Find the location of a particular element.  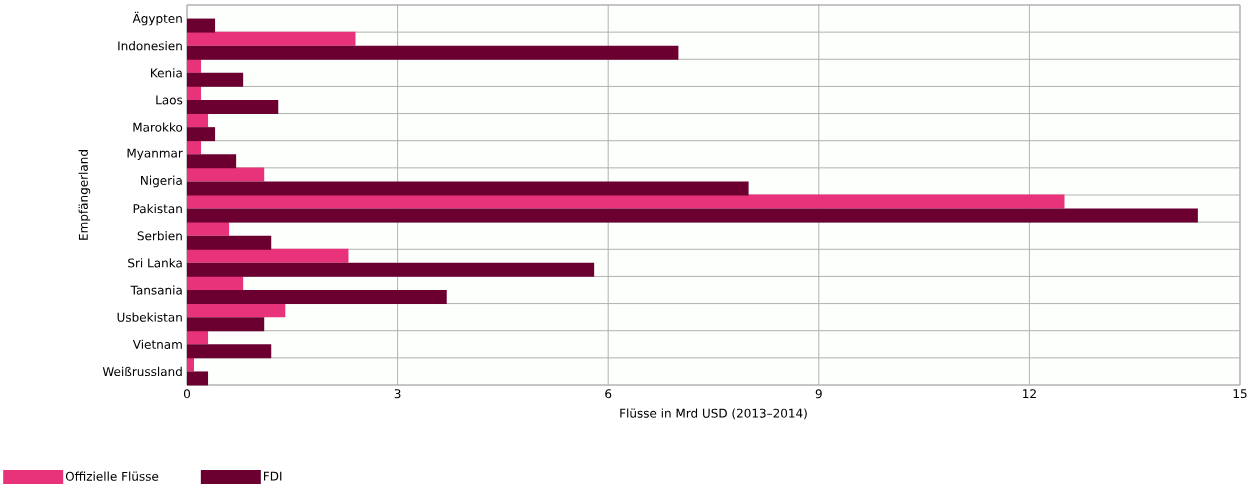

y-tick-label: Sri Lanka is located at coordinates (155, 263).